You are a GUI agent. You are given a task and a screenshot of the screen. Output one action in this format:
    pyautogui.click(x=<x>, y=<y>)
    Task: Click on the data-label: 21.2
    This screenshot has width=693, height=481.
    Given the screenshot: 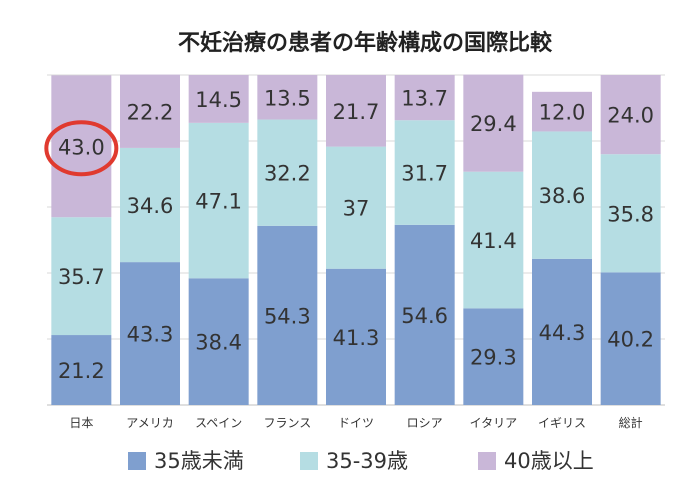 What is the action you would take?
    pyautogui.click(x=81, y=371)
    